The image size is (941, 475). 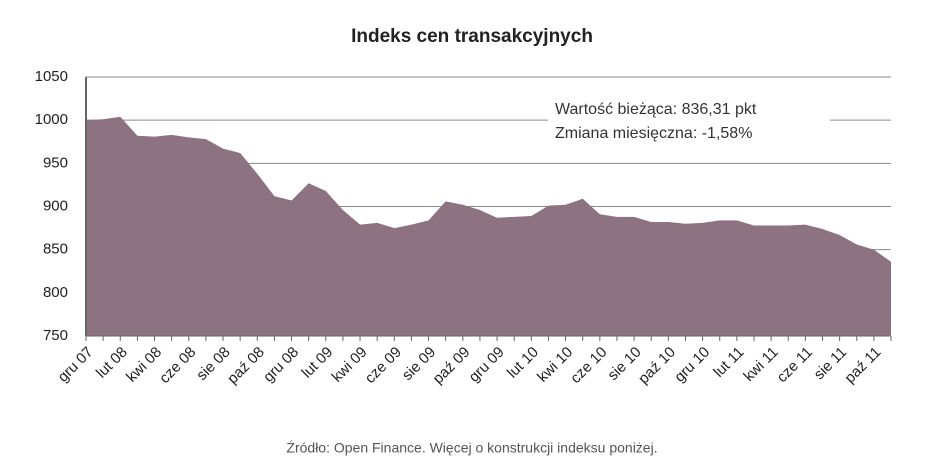 I want to click on x-tick-label: cze 08, so click(x=177, y=365).